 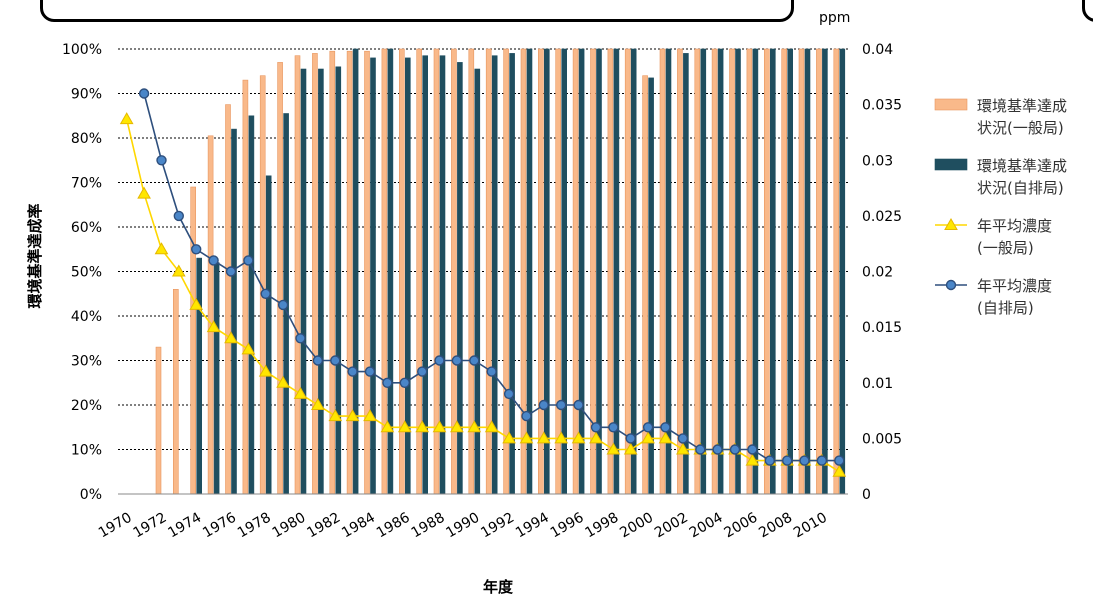 I want to click on x-tick-label: 2008, so click(x=775, y=526).